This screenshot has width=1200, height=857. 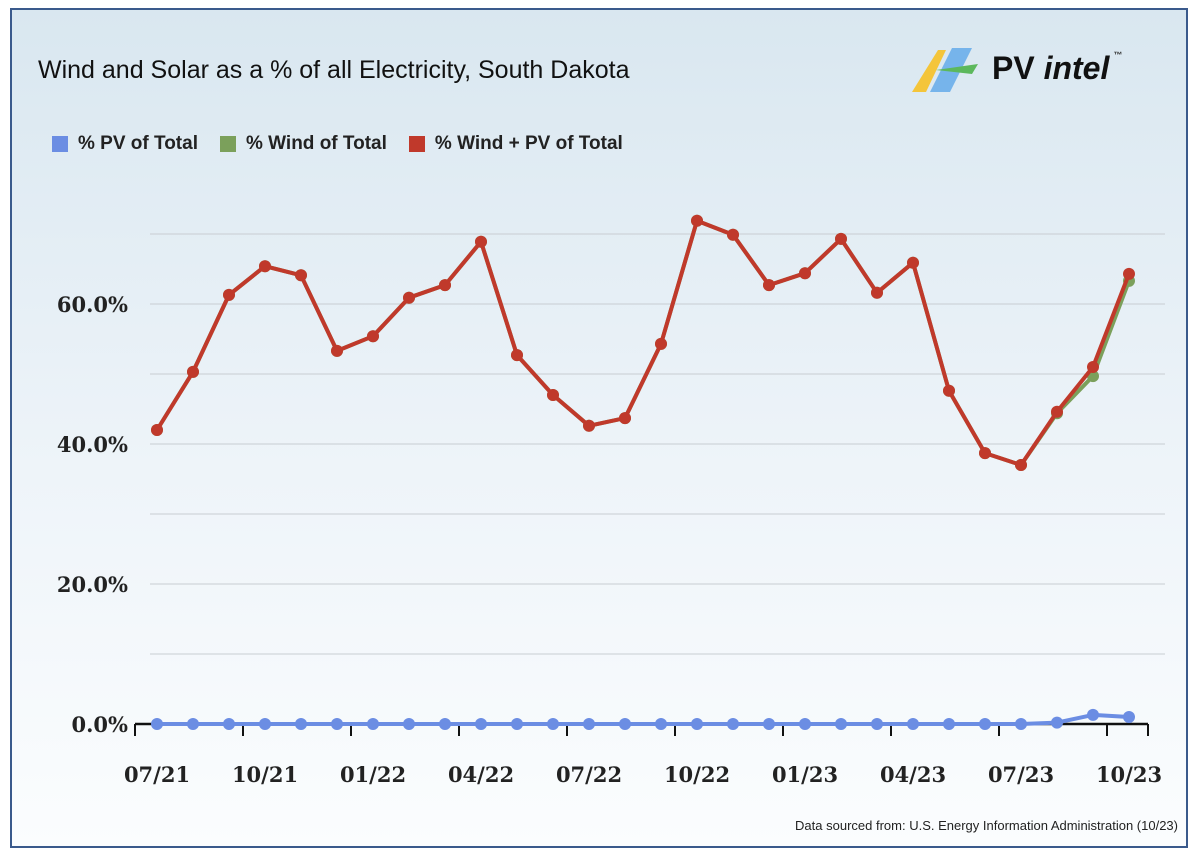 What do you see at coordinates (697, 774) in the screenshot?
I see `x-tick-label: 10/22` at bounding box center [697, 774].